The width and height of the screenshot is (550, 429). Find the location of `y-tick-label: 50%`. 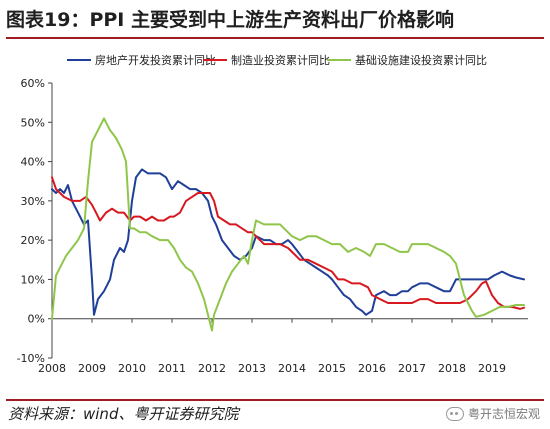

y-tick-label: 50% is located at coordinates (33, 122).